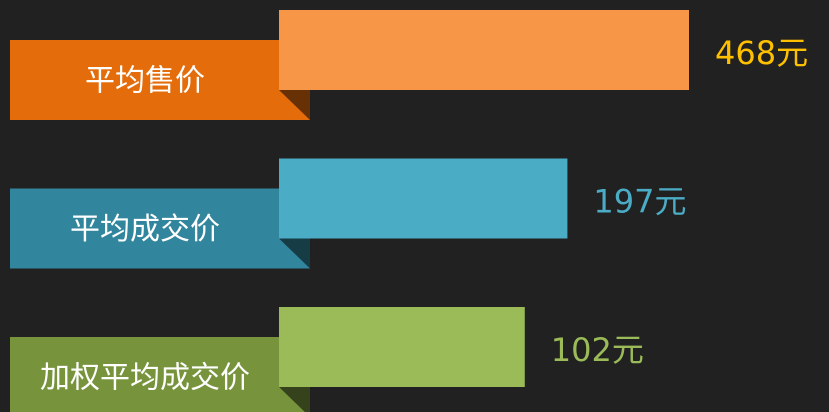 The width and height of the screenshot is (829, 412). What do you see at coordinates (639, 202) in the screenshot?
I see `value-label: 197元` at bounding box center [639, 202].